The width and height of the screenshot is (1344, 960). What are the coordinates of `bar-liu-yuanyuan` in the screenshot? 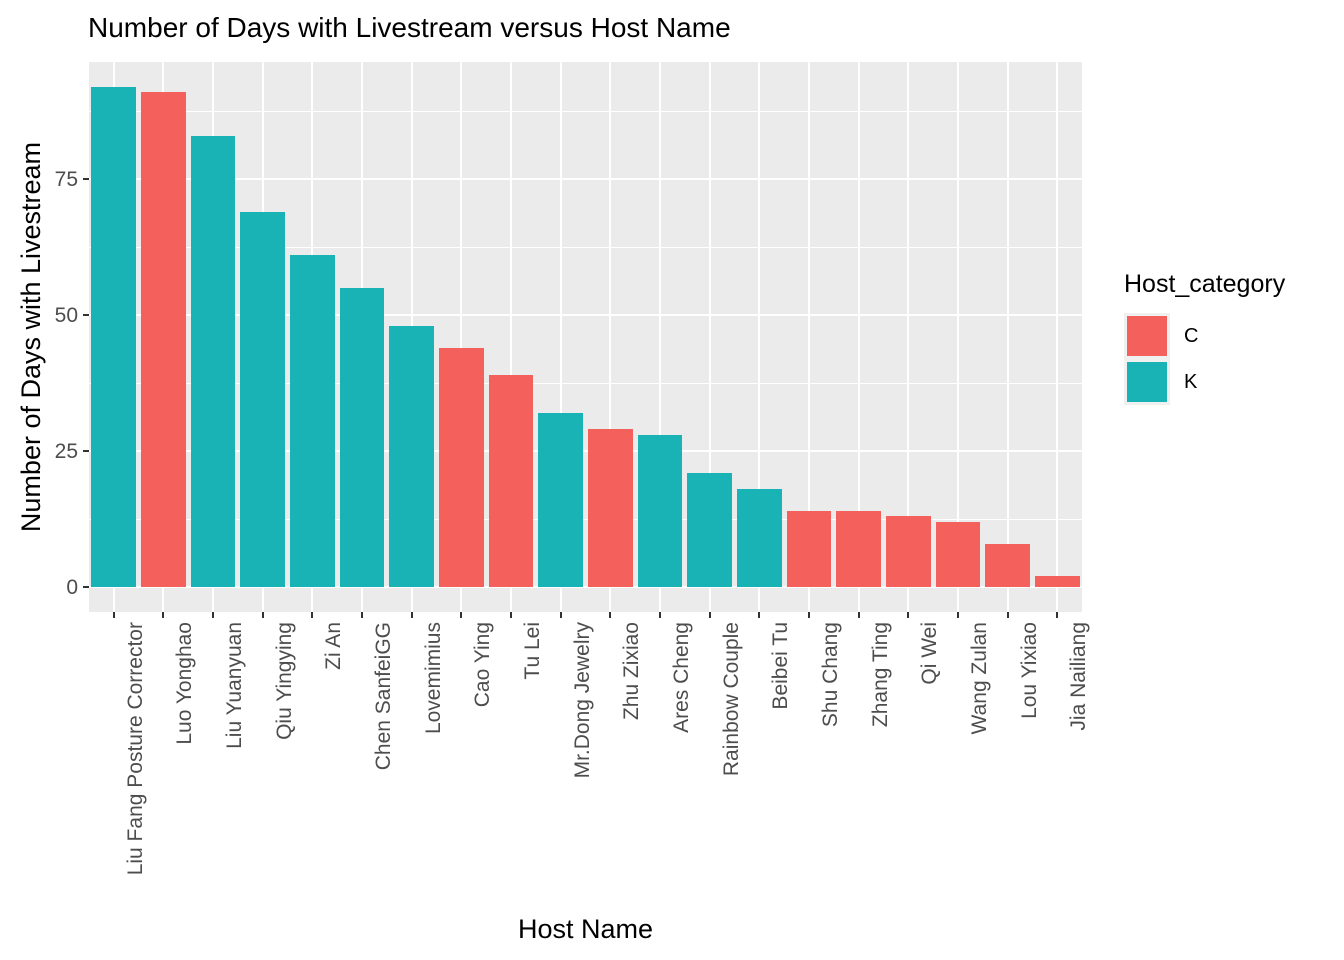 It's located at (213, 361).